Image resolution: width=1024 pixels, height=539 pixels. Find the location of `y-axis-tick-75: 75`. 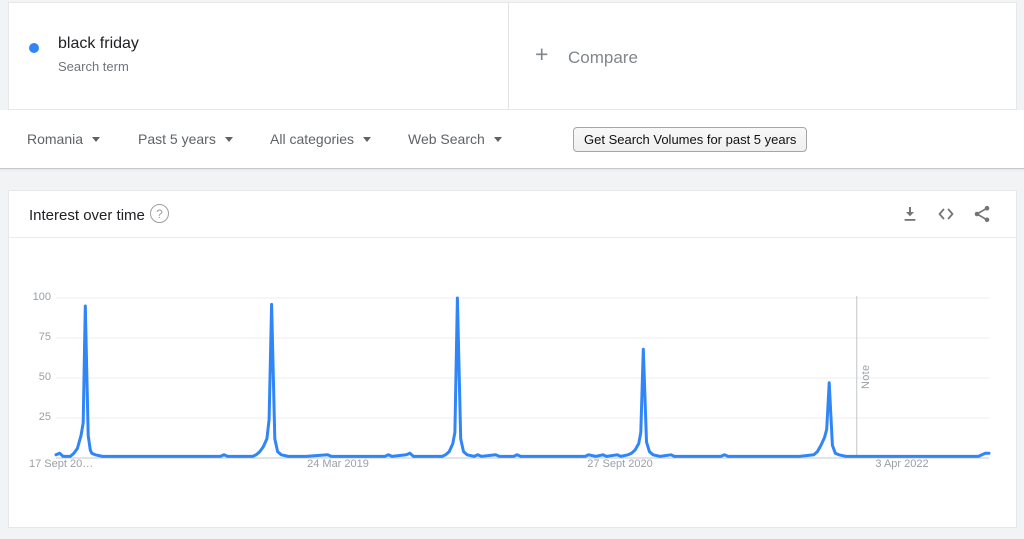

y-axis-tick-75: 75 is located at coordinates (44, 337).